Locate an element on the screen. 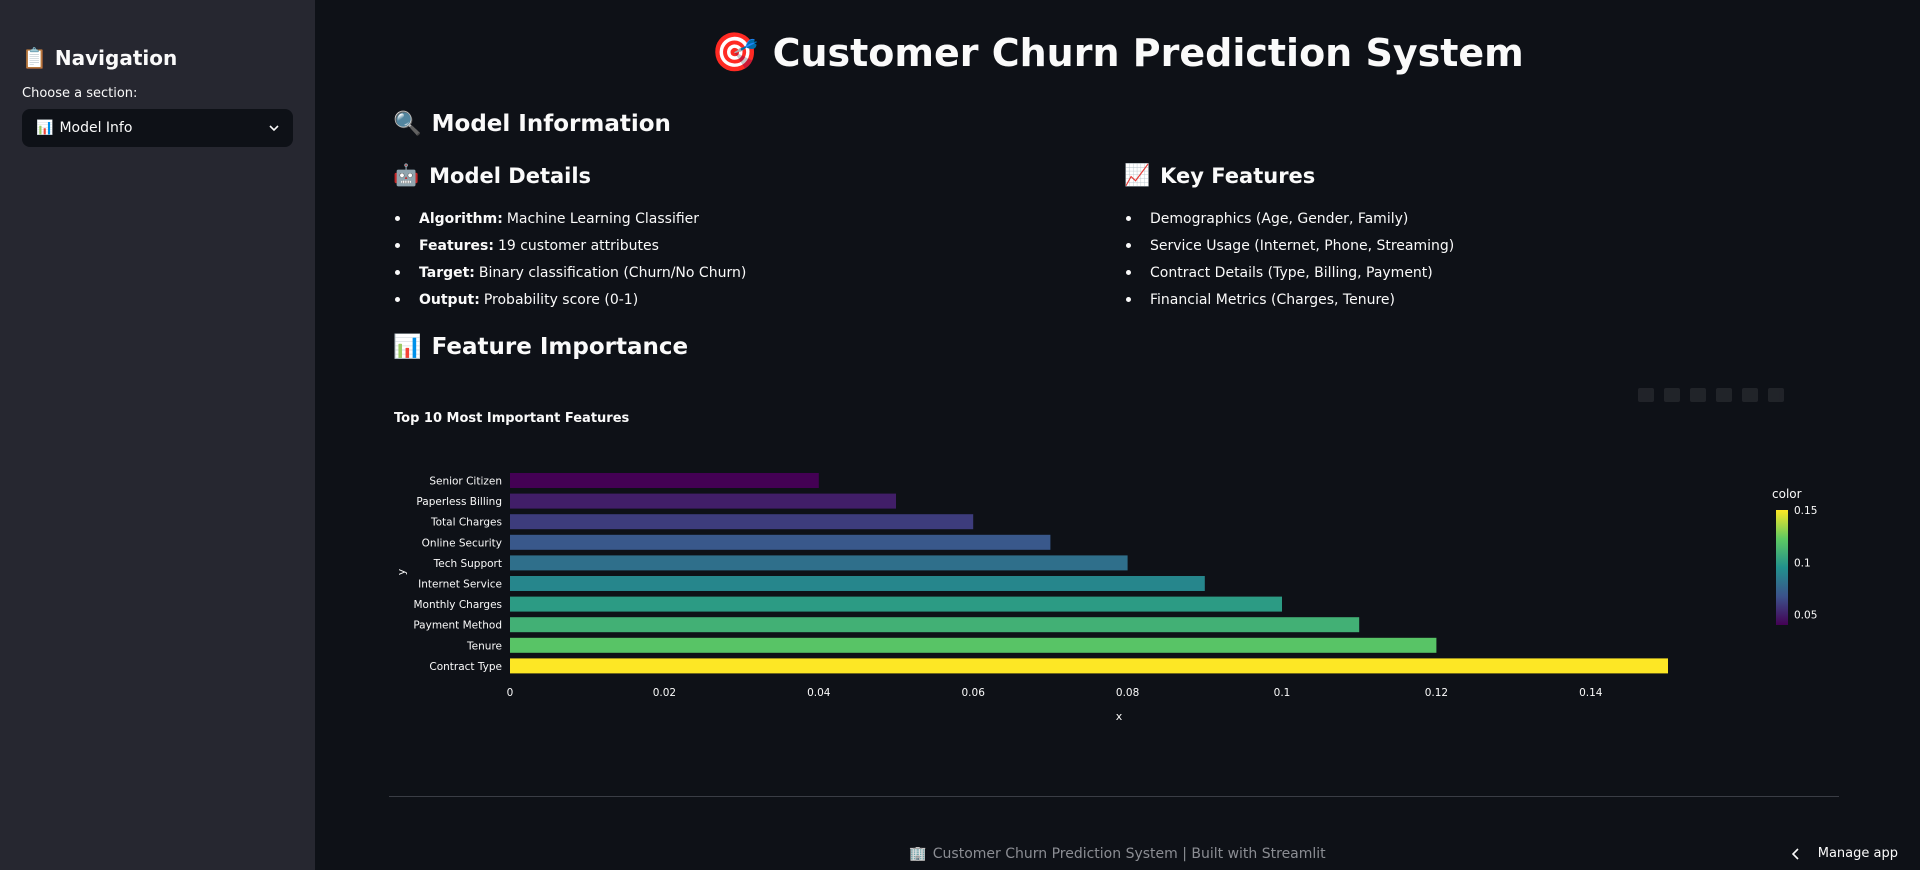 This screenshot has height=870, width=1920. y-tick-label: Contract Type is located at coordinates (465, 667).